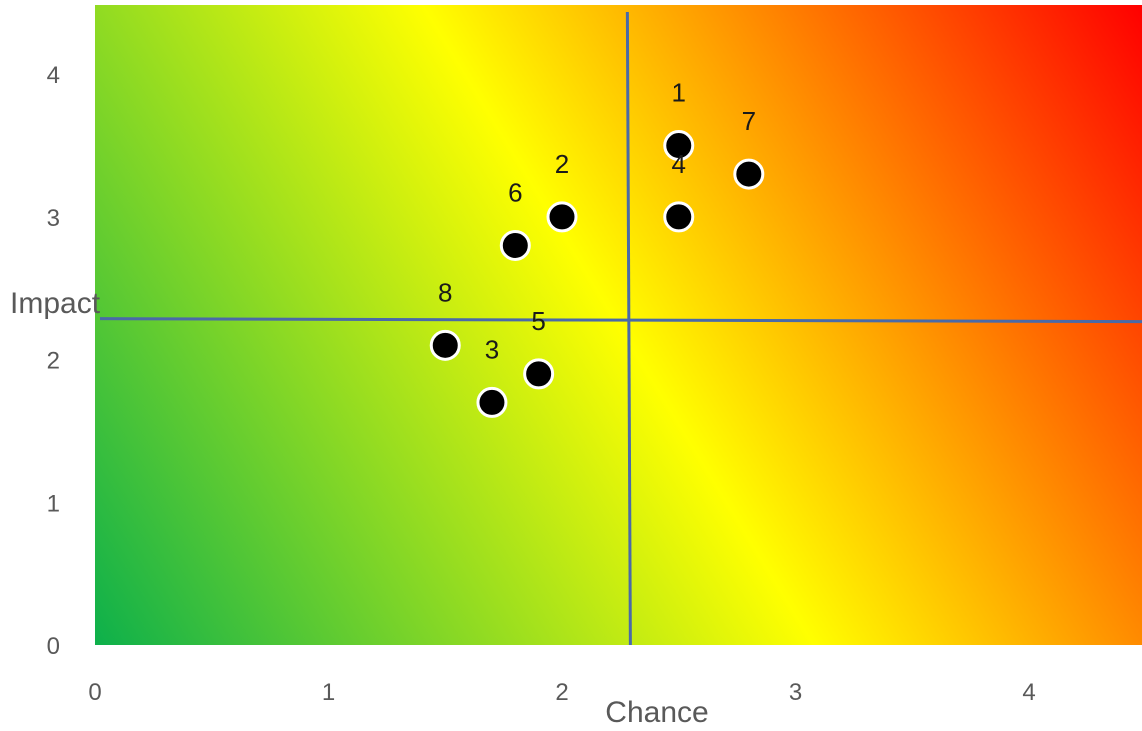 Image resolution: width=1142 pixels, height=731 pixels. I want to click on x-tick-label: 1, so click(328, 692).